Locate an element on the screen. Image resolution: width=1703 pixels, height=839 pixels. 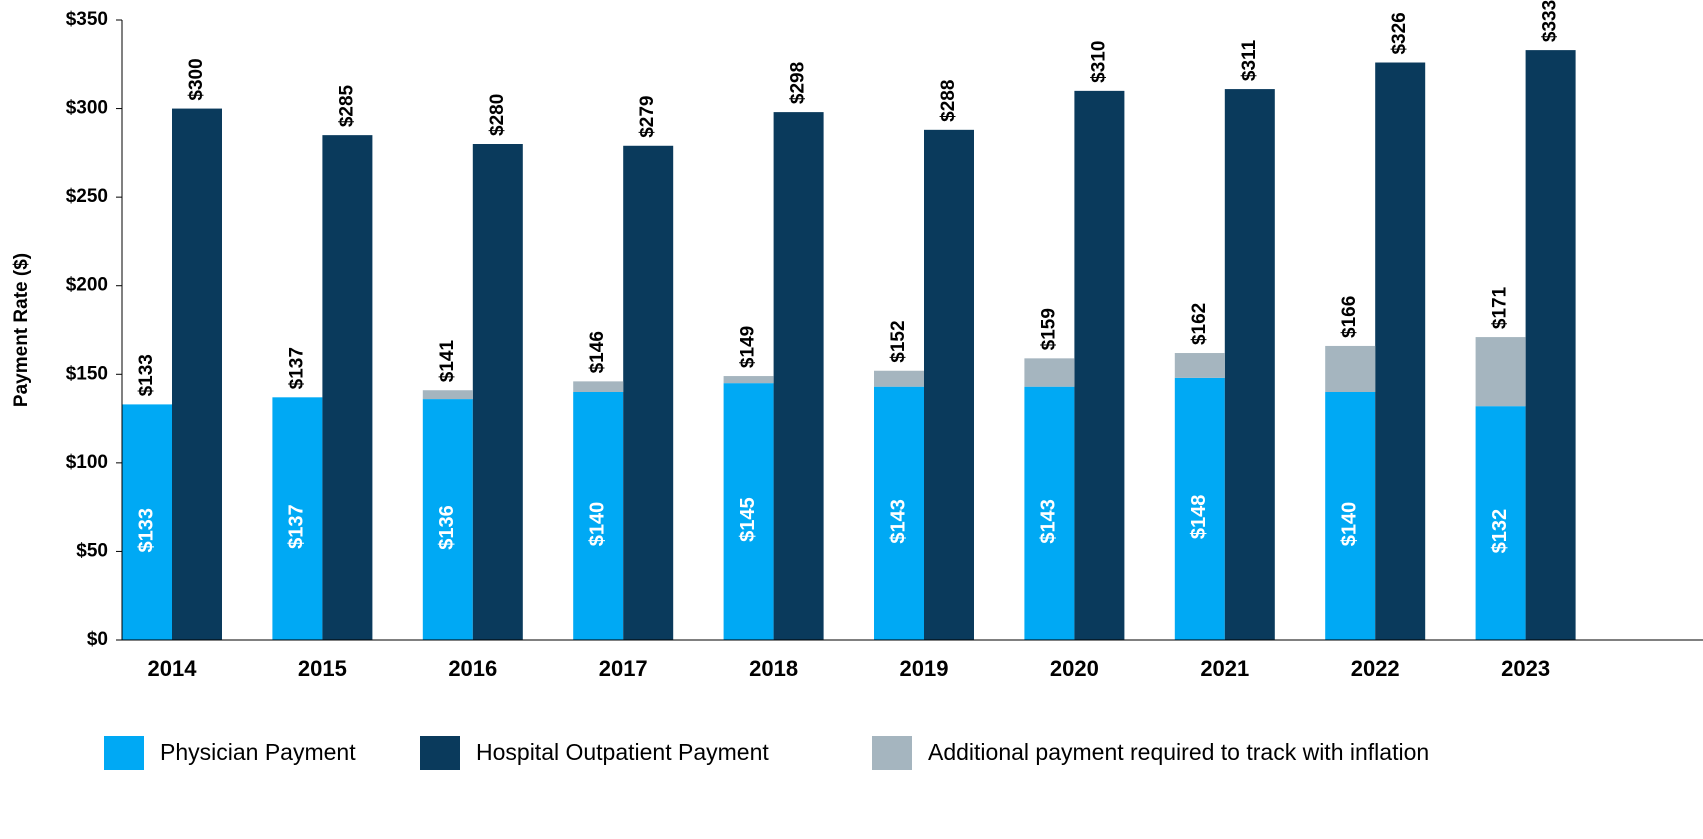
bar-label: $333 is located at coordinates (1550, 21).